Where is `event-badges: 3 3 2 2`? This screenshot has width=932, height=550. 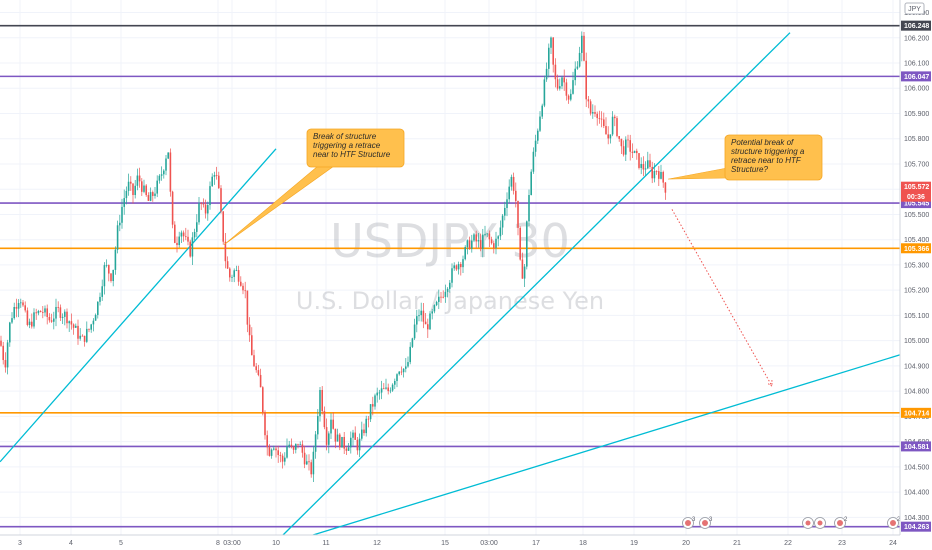 event-badges: 3 3 2 2 is located at coordinates (791, 523).